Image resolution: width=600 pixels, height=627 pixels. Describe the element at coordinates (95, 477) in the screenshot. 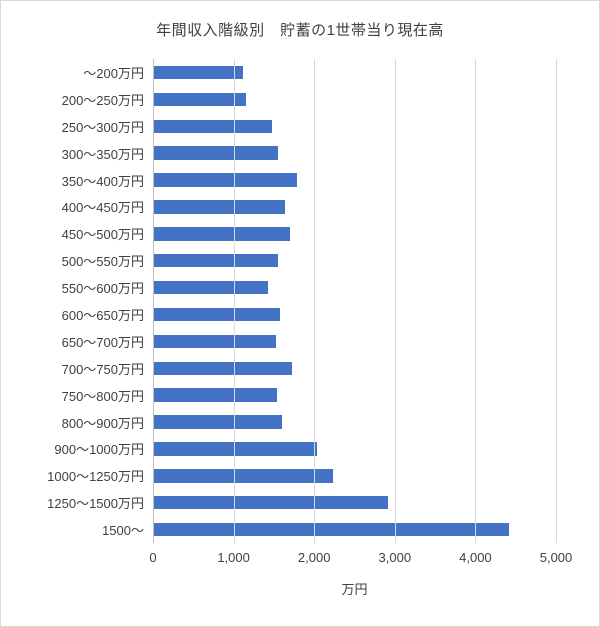

I see `category-label: 1000～1250万円` at that location.